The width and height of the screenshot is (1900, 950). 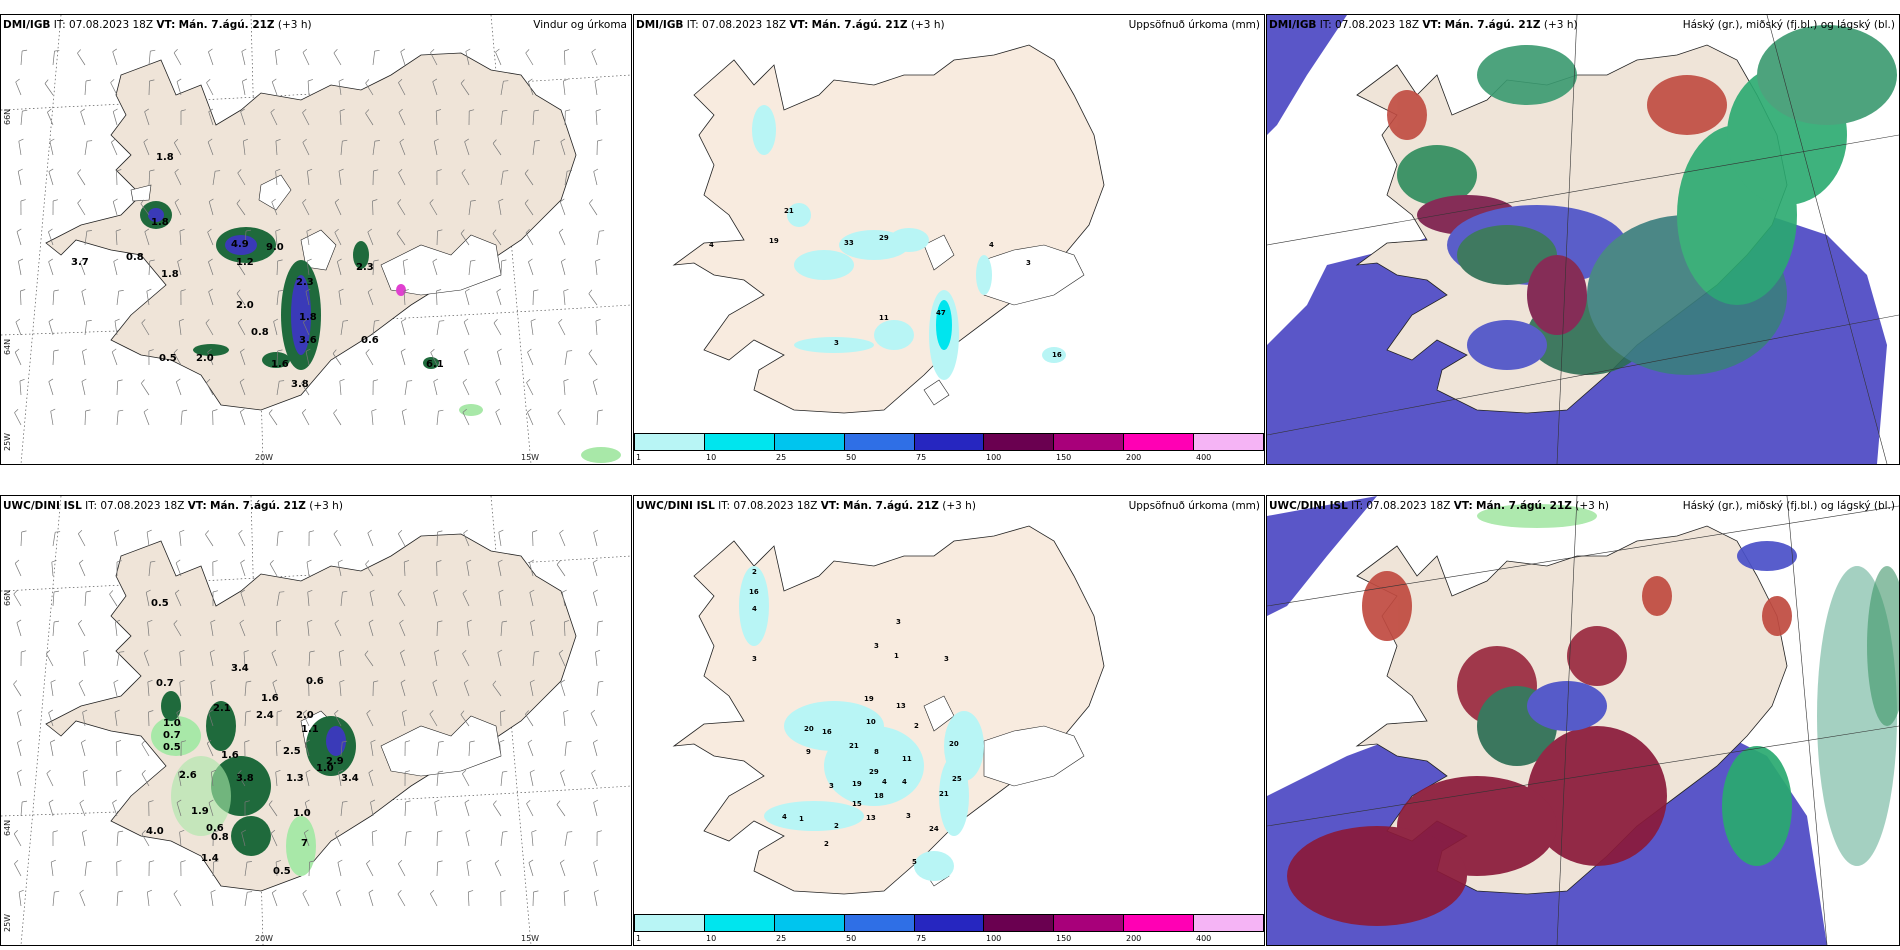 What do you see at coordinates (27, 25) in the screenshot?
I see `model-name: DMI/IGB` at bounding box center [27, 25].